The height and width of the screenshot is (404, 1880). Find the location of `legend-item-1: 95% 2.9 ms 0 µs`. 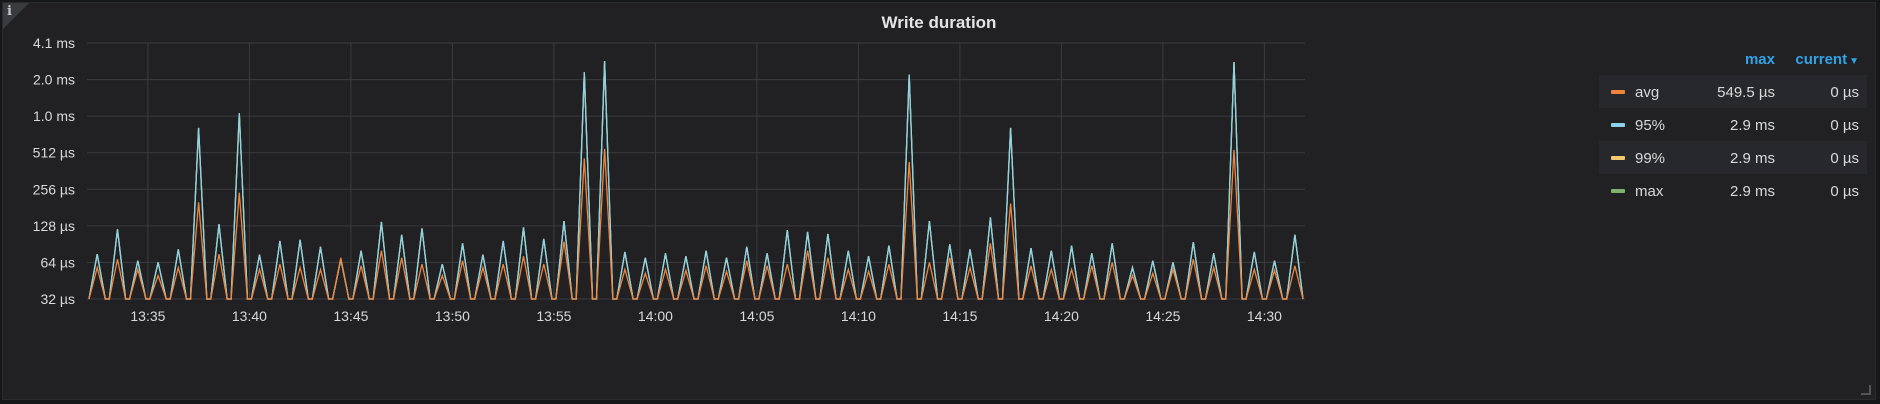

legend-item-1: 95% 2.9 ms 0 µs is located at coordinates (1733, 124).